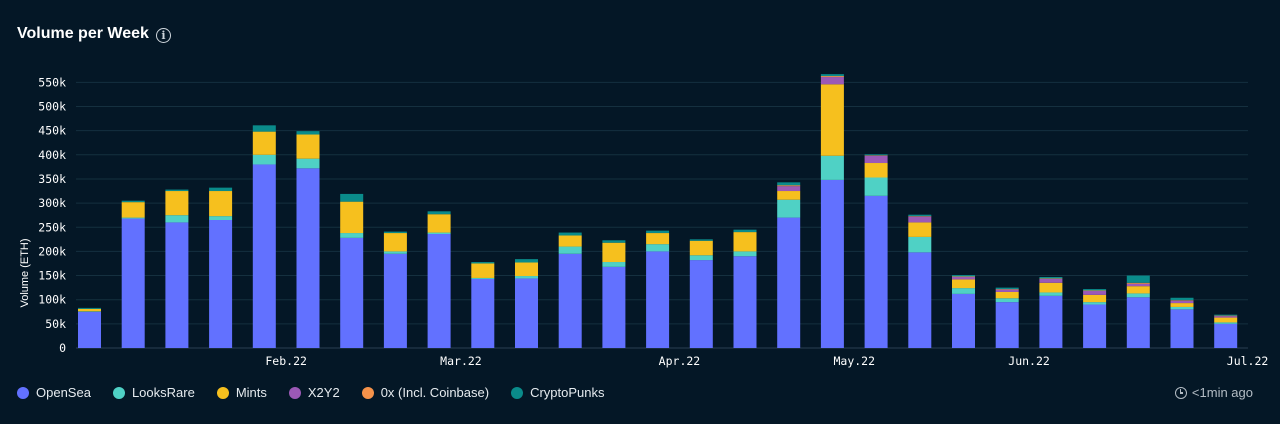  What do you see at coordinates (314, 392) in the screenshot?
I see `legend-item: X2Y2` at bounding box center [314, 392].